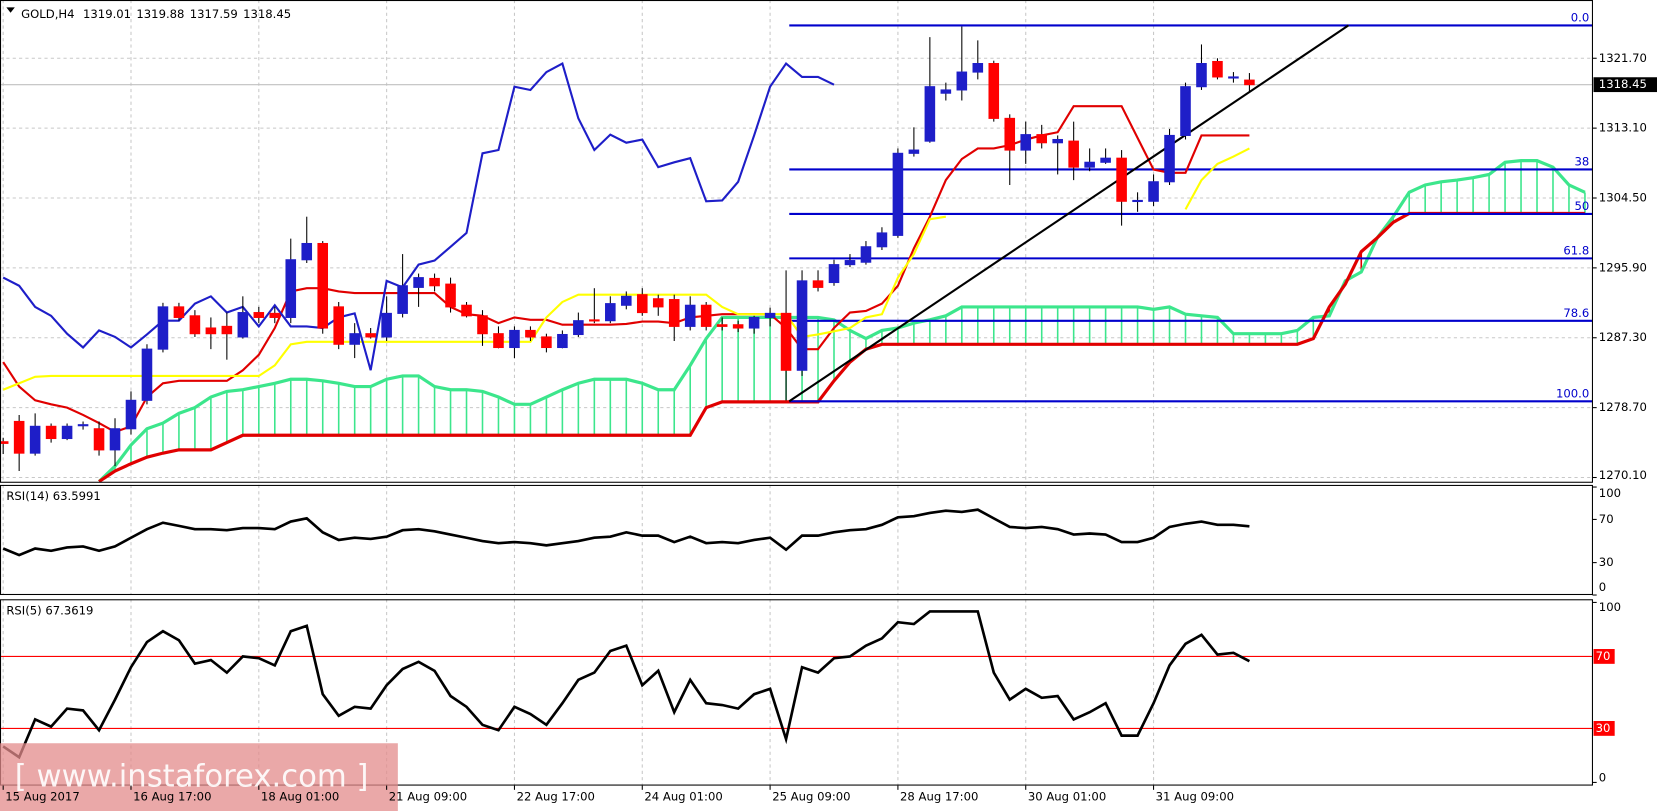 The height and width of the screenshot is (811, 1657). I want to click on y-tick-label: 1287.30, so click(1623, 337).